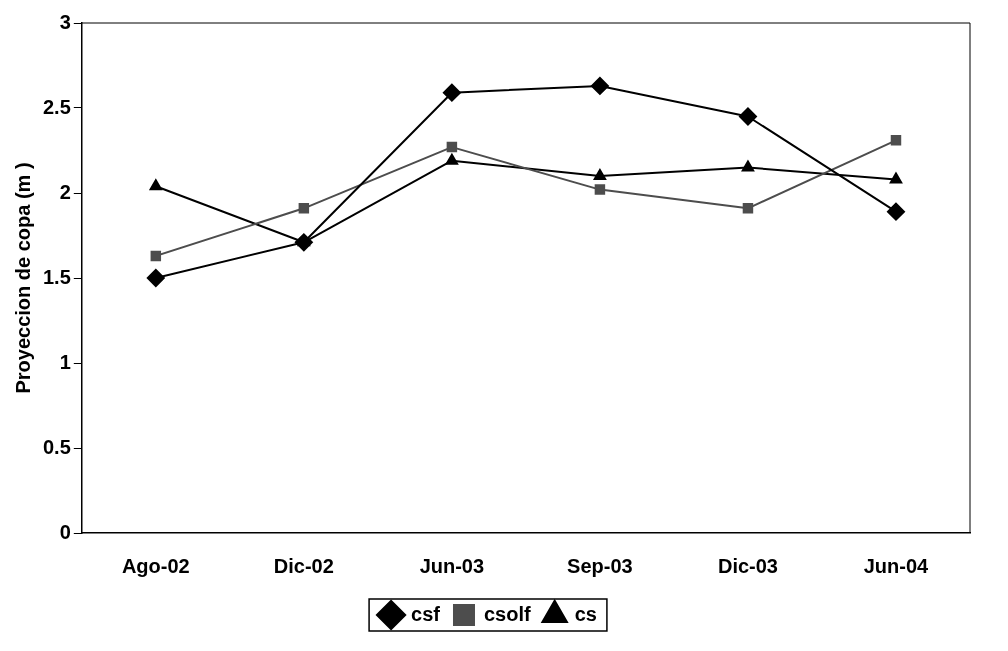 The image size is (1008, 651). Describe the element at coordinates (65, 531) in the screenshot. I see `y-tick-label: 0` at that location.